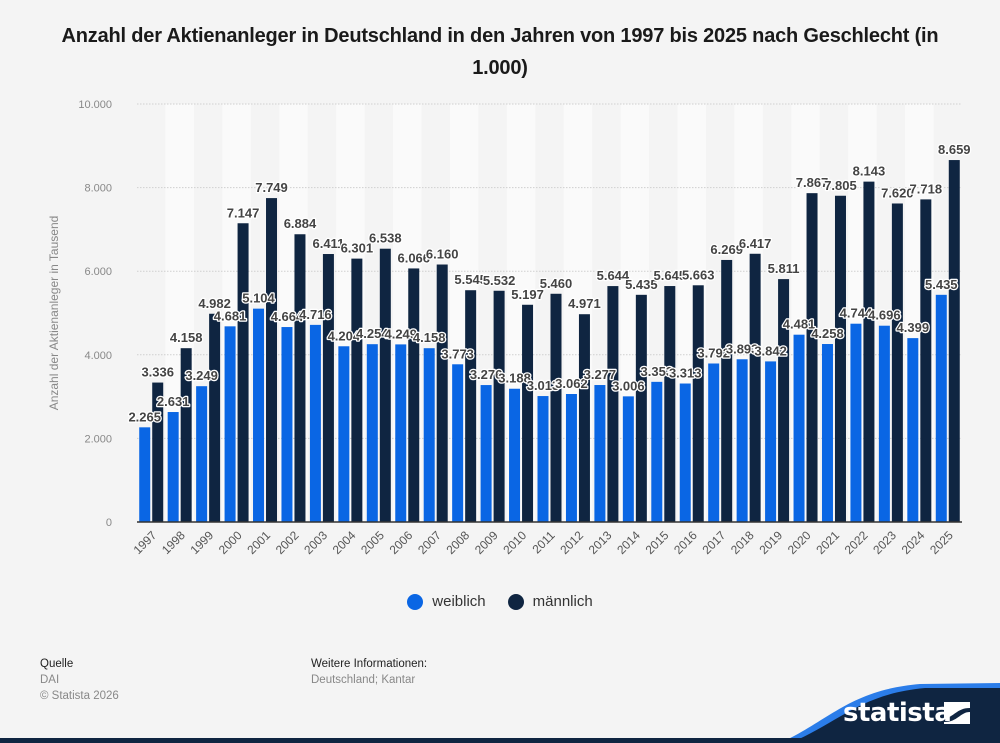 The image size is (1000, 743). What do you see at coordinates (287, 316) in the screenshot?
I see `data-label-weiblich: 4.664` at bounding box center [287, 316].